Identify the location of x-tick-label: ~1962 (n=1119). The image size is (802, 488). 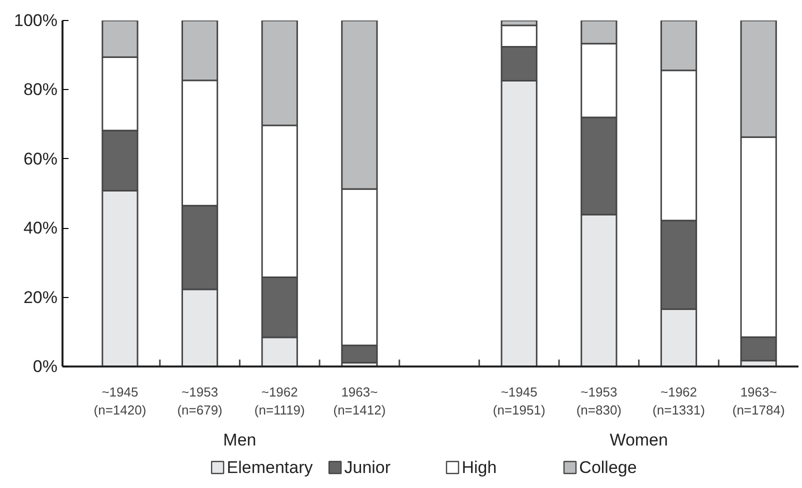
(279, 401).